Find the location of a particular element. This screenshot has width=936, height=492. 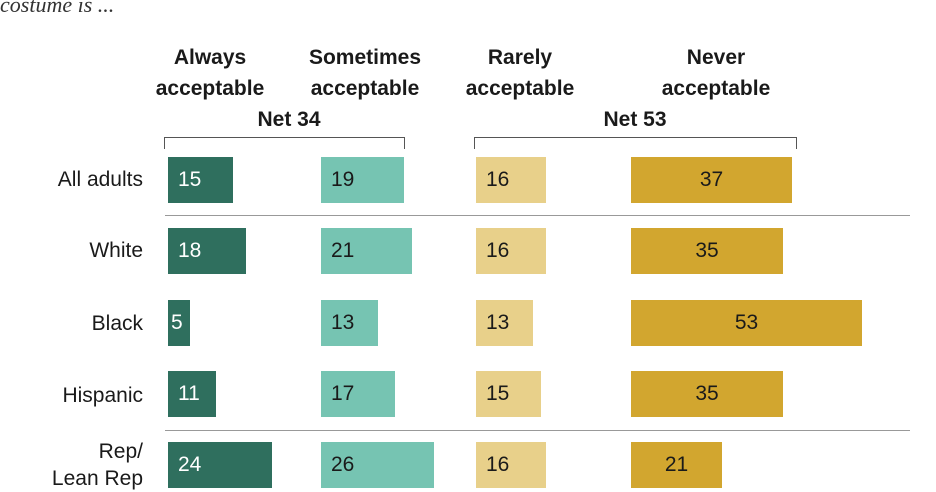

bar-value-label: 24 is located at coordinates (190, 464).